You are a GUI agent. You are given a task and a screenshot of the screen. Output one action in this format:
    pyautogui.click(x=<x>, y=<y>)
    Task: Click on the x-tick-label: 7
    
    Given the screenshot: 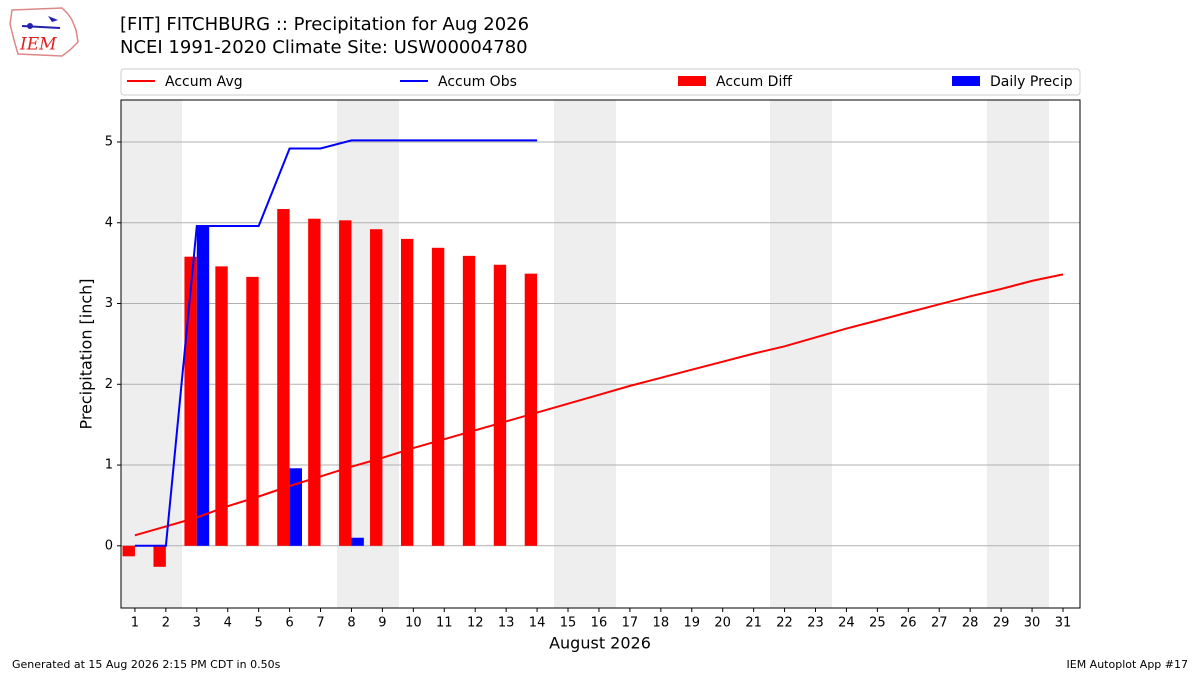 What is the action you would take?
    pyautogui.click(x=320, y=623)
    